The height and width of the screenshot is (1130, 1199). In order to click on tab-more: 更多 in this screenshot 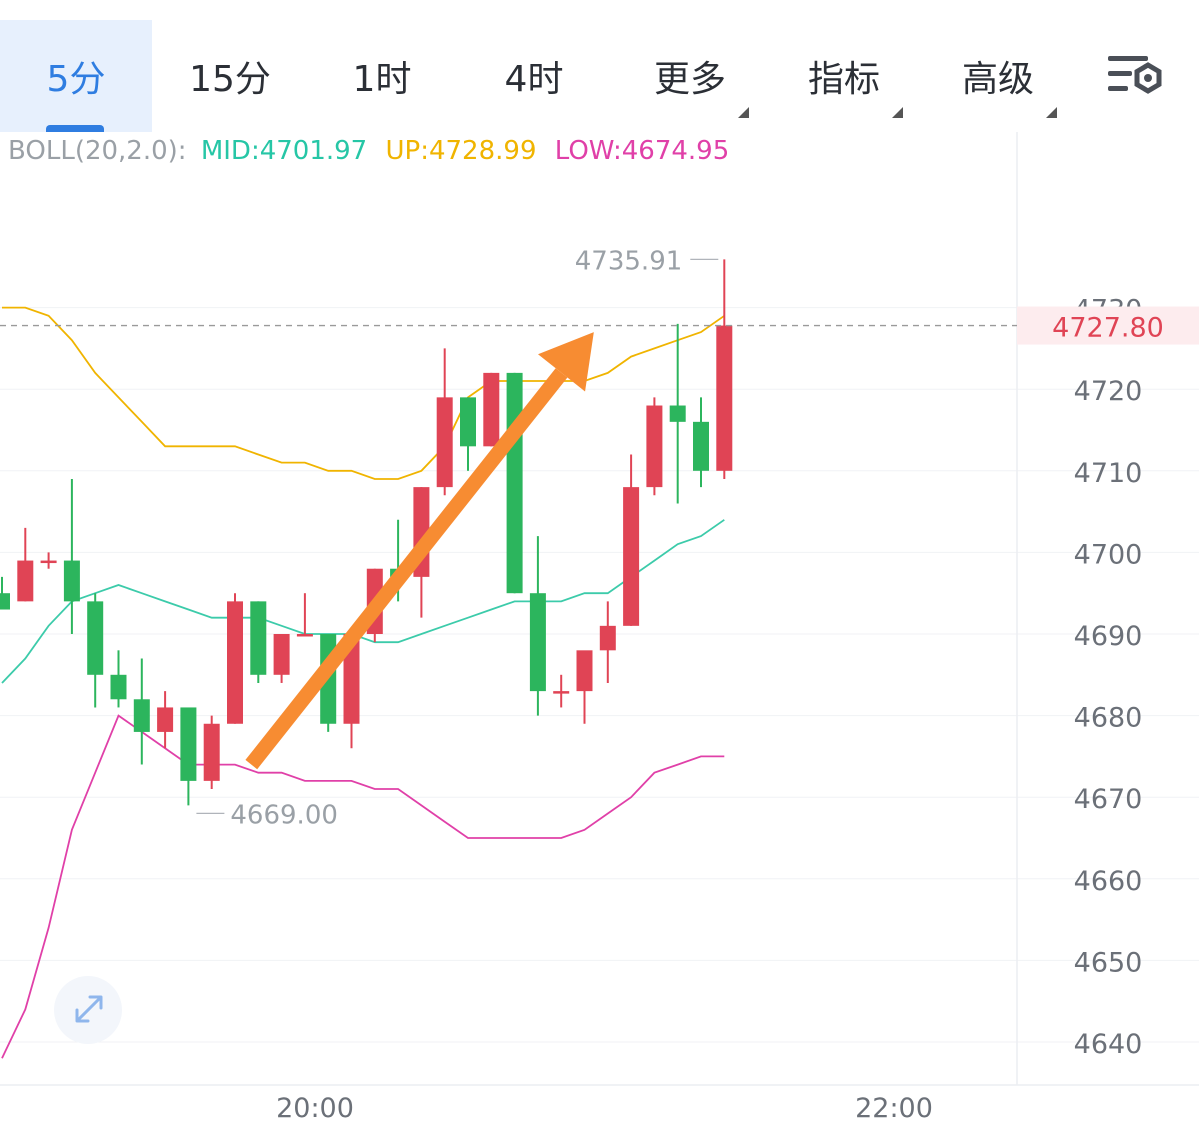, I will do `click(690, 76)`.